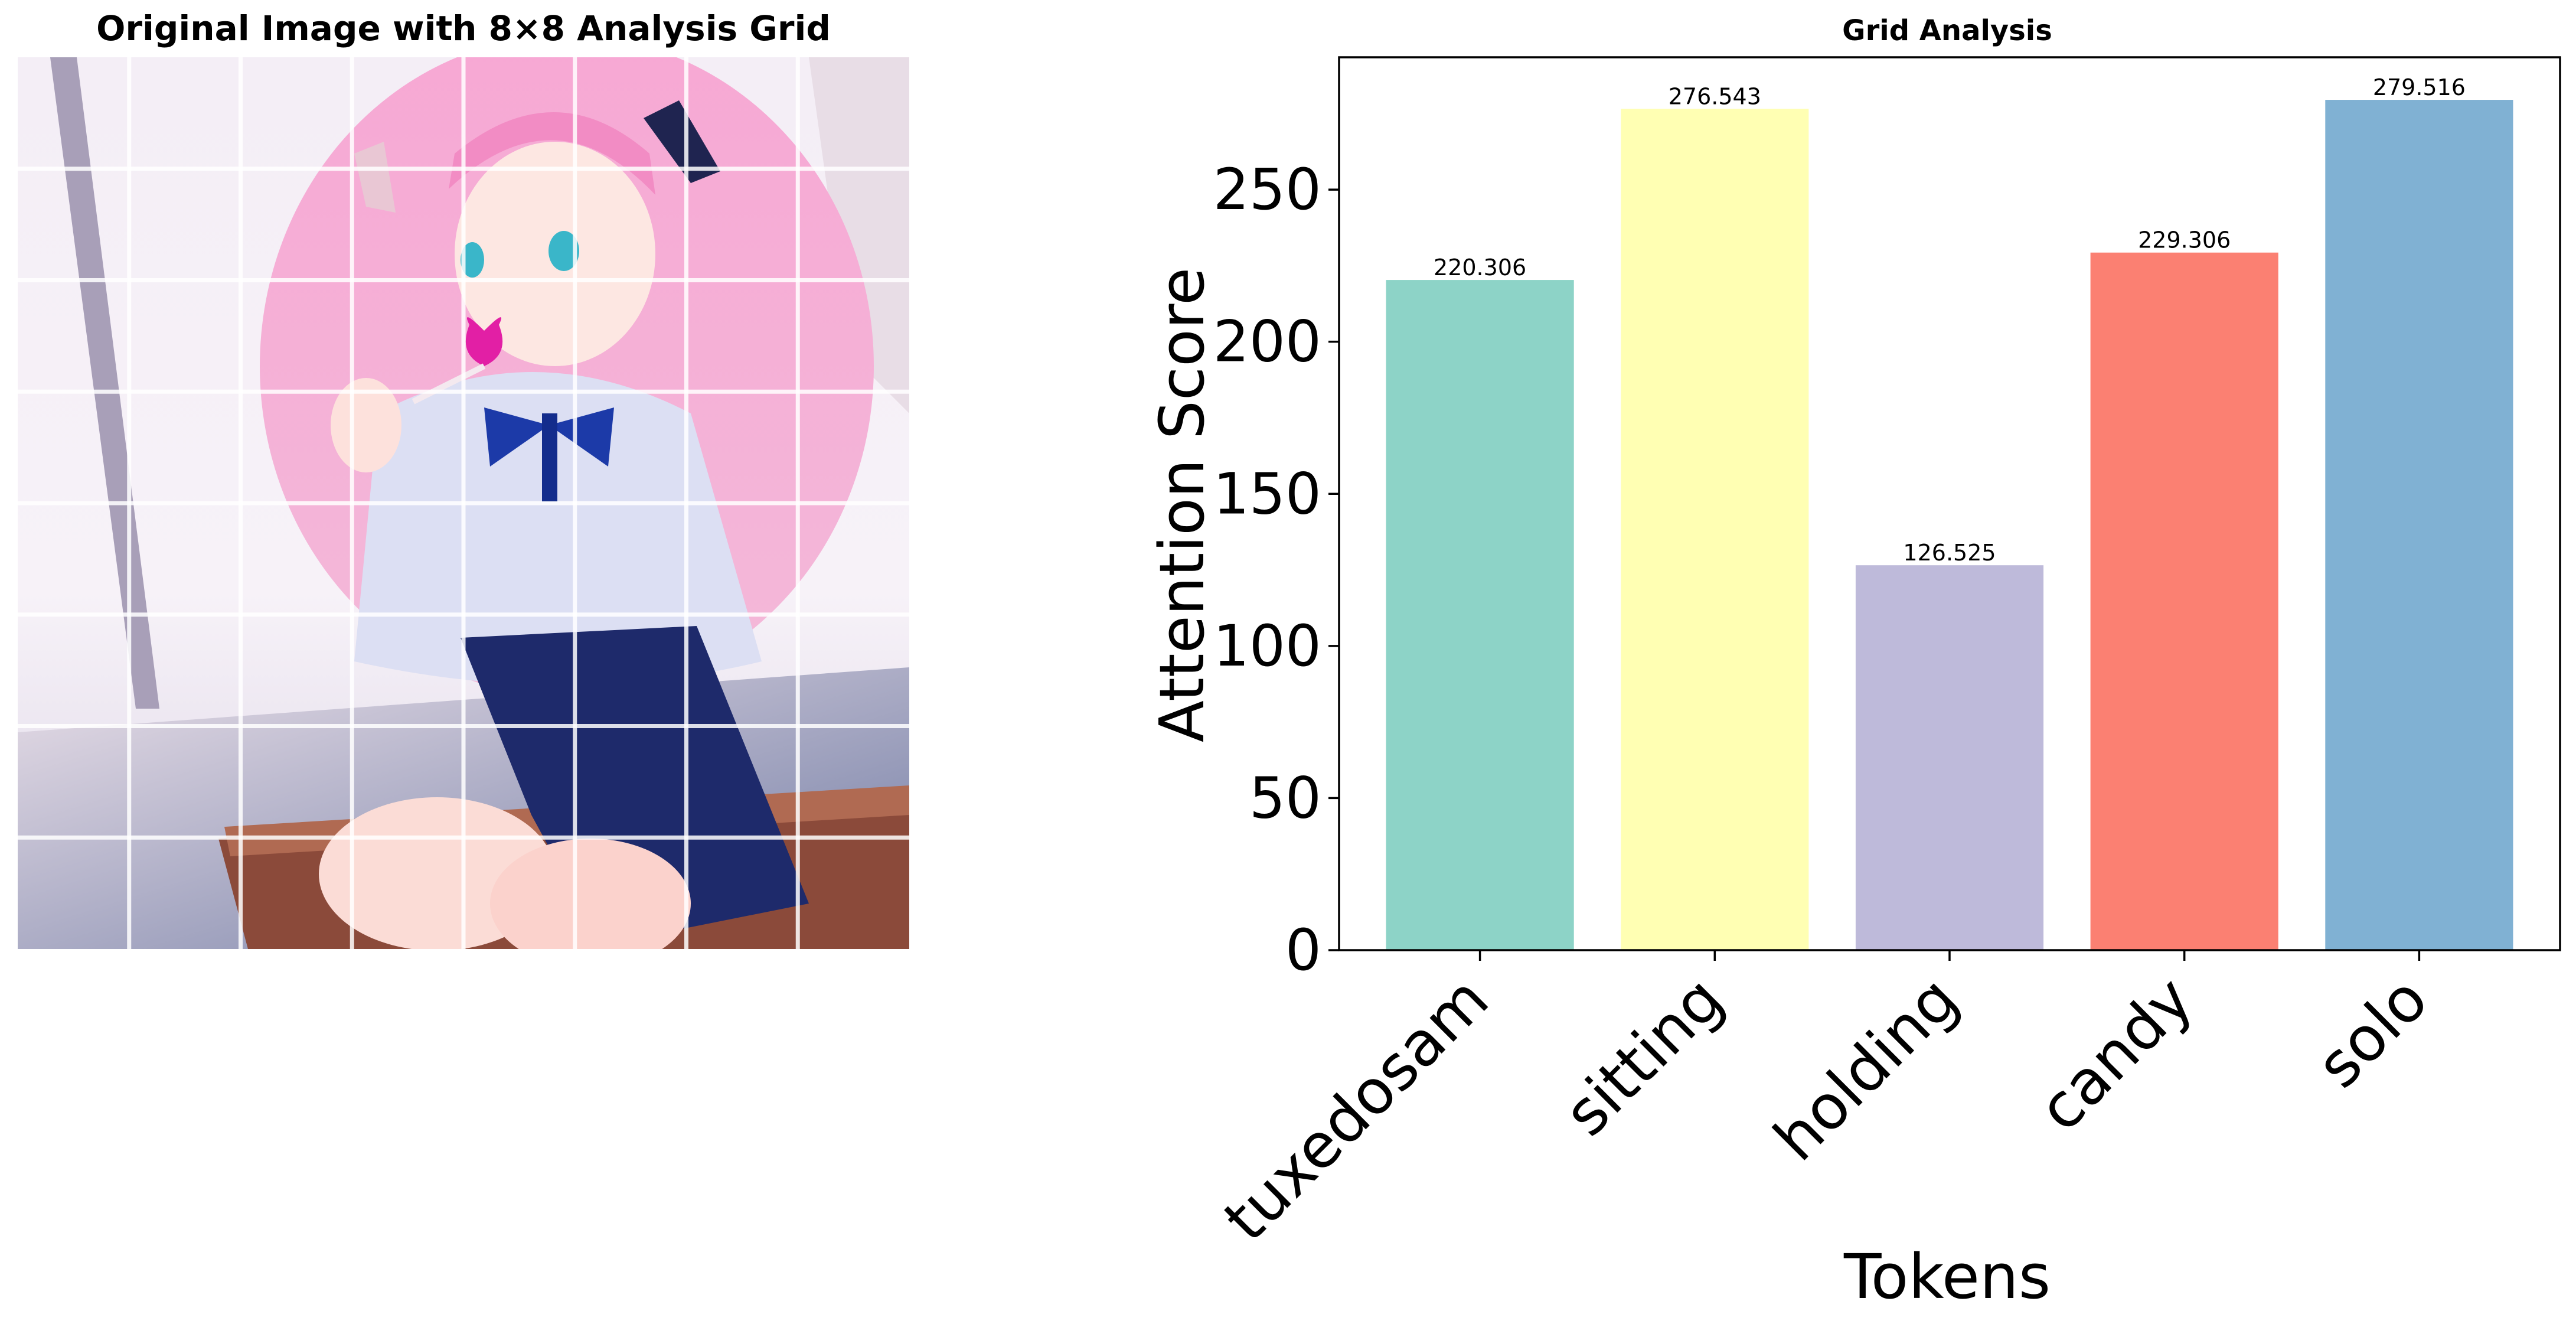 Image resolution: width=2576 pixels, height=1324 pixels. Describe the element at coordinates (1643, 1056) in the screenshot. I see `x-tick-label-sitting: sitting` at that location.